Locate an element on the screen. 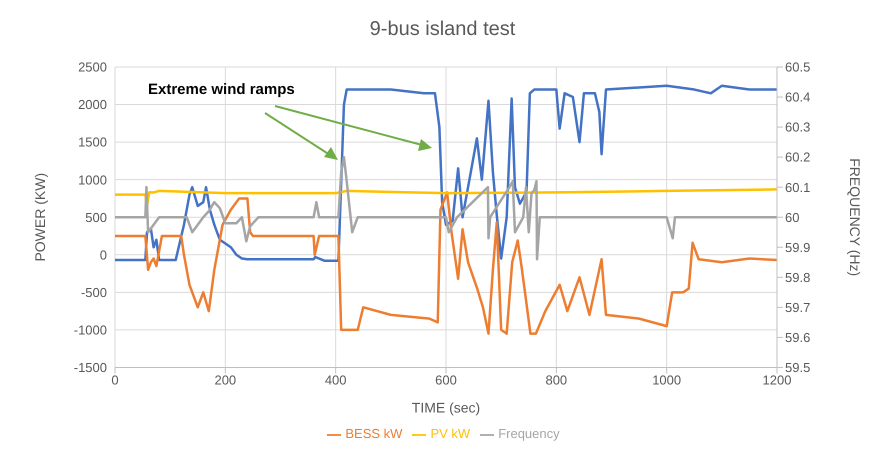 This screenshot has width=885, height=462. y-axis-title: POWER (KW) is located at coordinates (40, 217).